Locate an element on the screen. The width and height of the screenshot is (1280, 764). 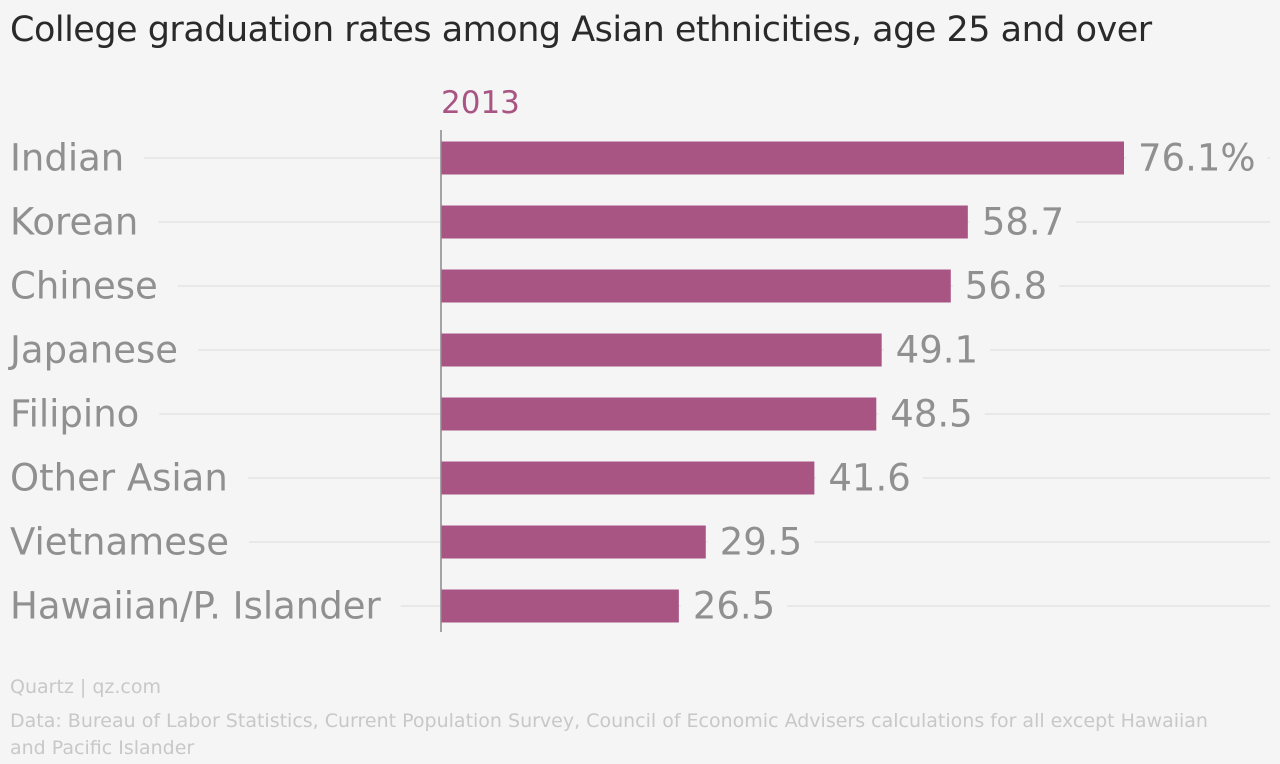
value-label: 56.8 is located at coordinates (1006, 286).